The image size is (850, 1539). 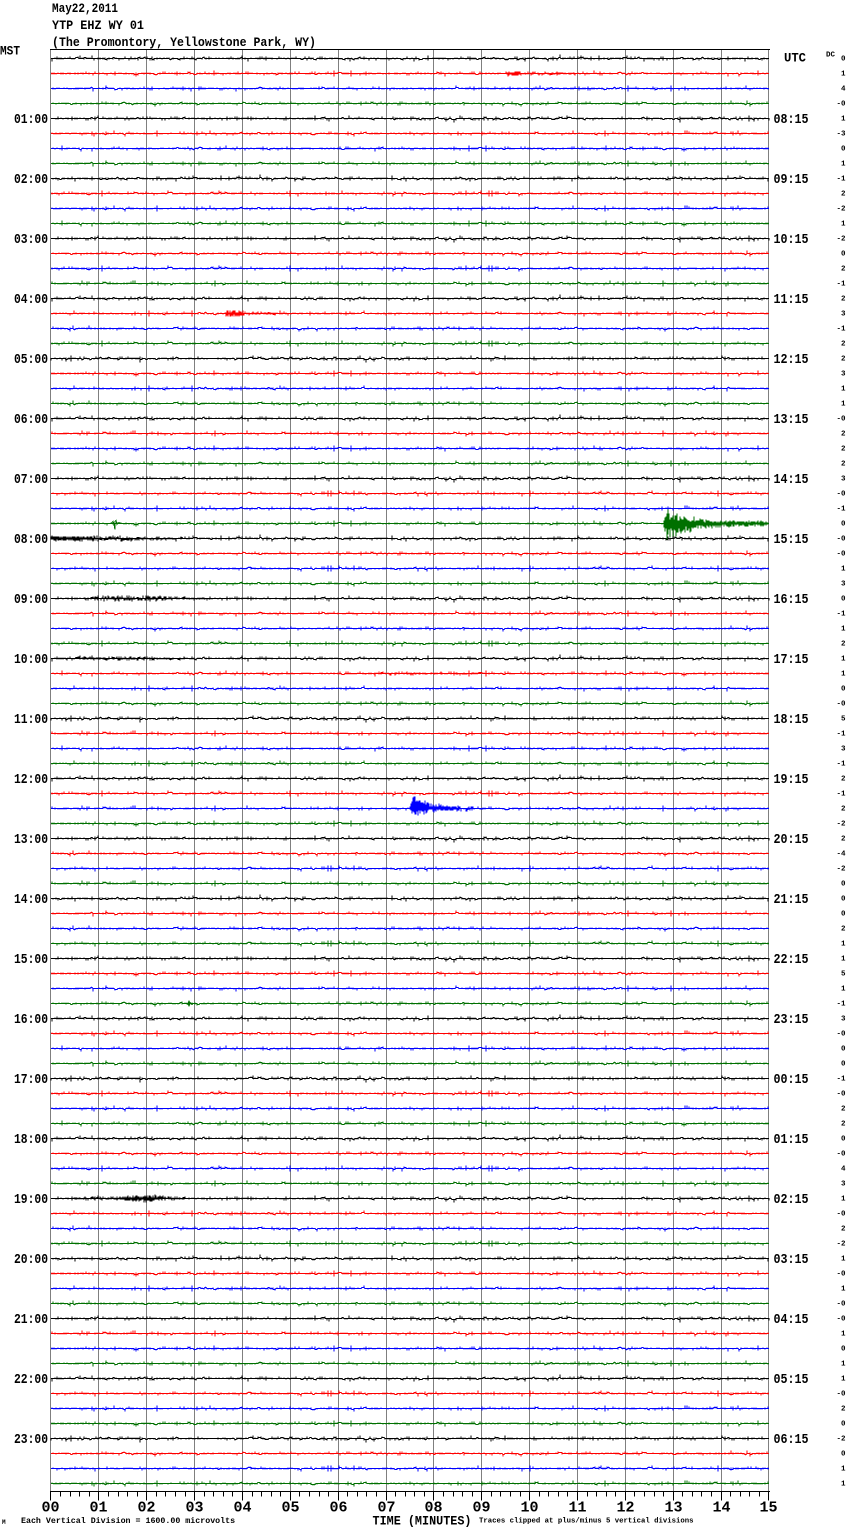 What do you see at coordinates (31, 180) in the screenshot?
I see `svg-text: 02:00` at bounding box center [31, 180].